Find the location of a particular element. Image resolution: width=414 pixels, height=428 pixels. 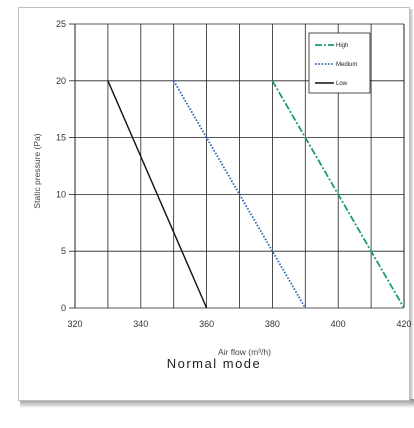

x-tick-label: 400 is located at coordinates (338, 324).